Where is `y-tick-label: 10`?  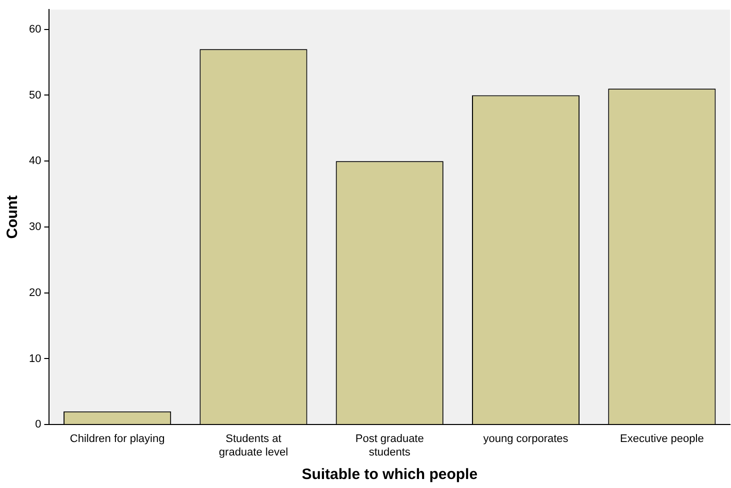 y-tick-label: 10 is located at coordinates (35, 358).